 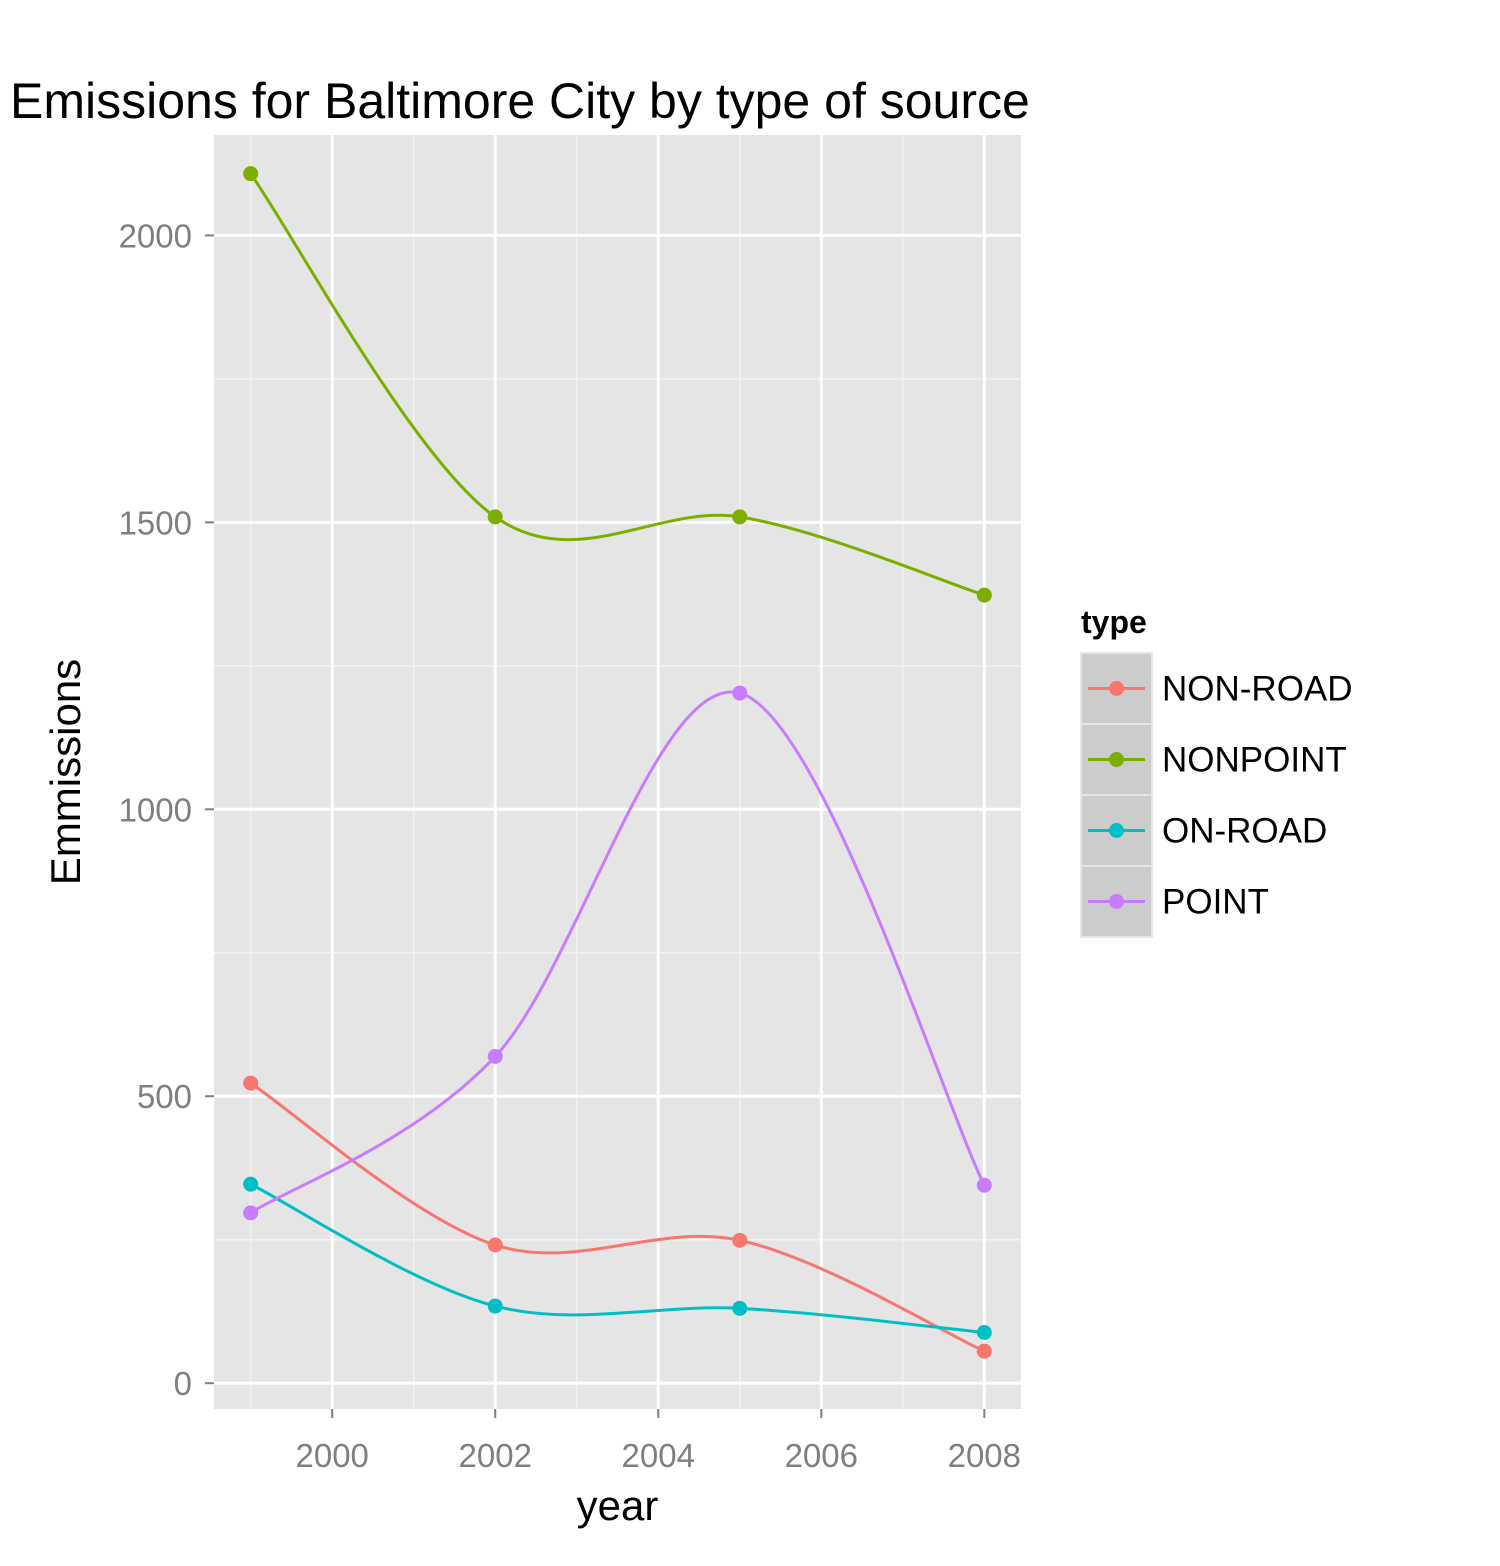 I want to click on legend: type NON-ROAD NONPOINT ON-ROAD POINT, so click(x=1216, y=771).